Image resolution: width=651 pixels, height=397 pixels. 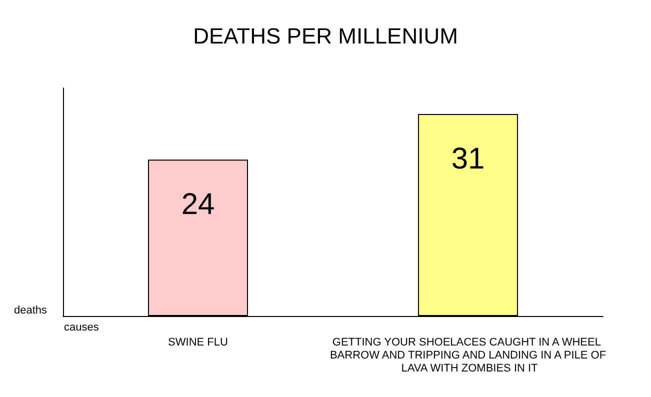 What do you see at coordinates (468, 355) in the screenshot?
I see `x-tick-label: GETTING YOUR SHOELACES CAUGHT IN A WHEEL BARROW AND TRIPPING AND LANDING IN A PILE OF LAVA WITH ZOMBIES IN IT` at bounding box center [468, 355].